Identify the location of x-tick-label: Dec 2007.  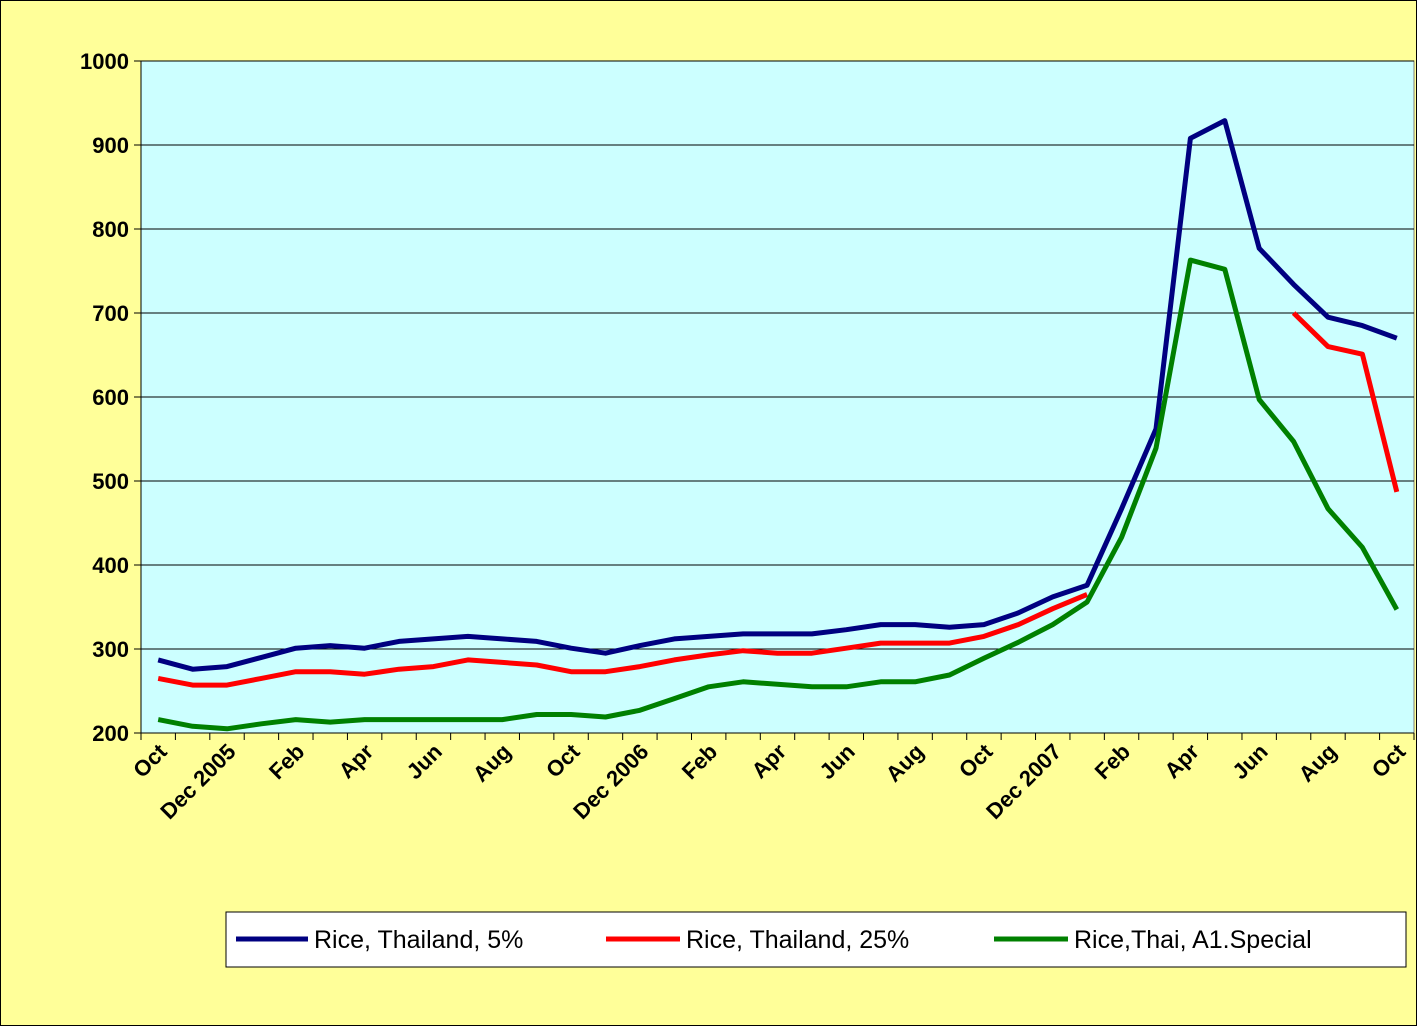
(1023, 781).